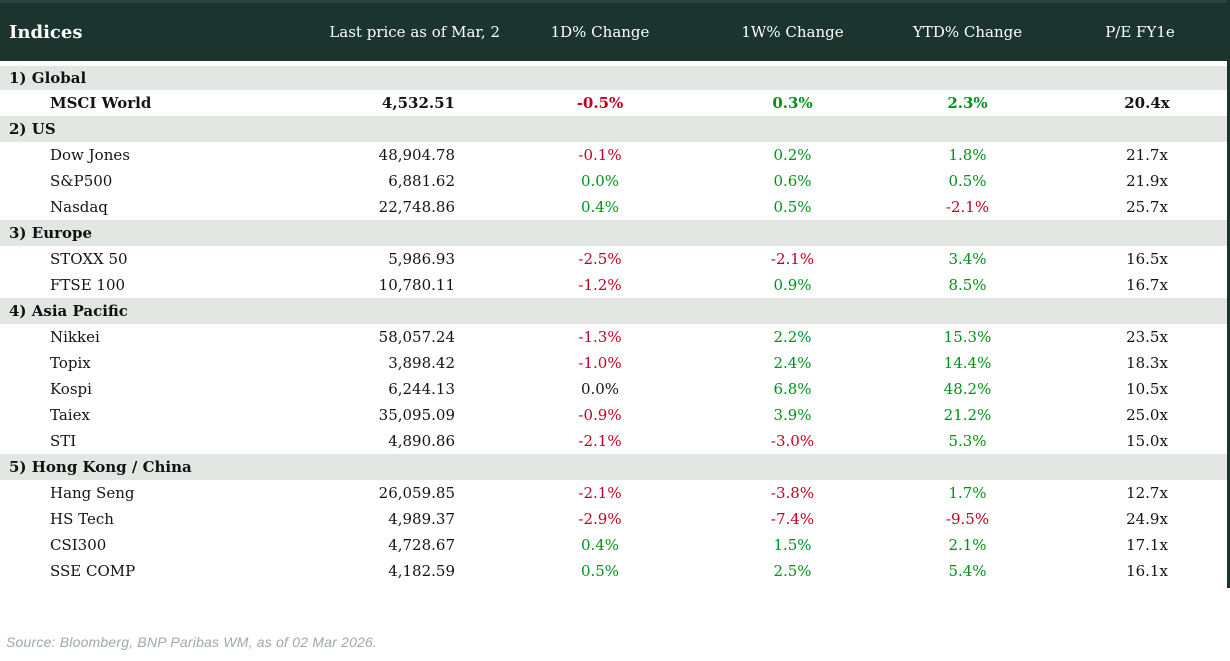  What do you see at coordinates (792, 570) in the screenshot?
I see `change-1w-cell: 2.5%` at bounding box center [792, 570].